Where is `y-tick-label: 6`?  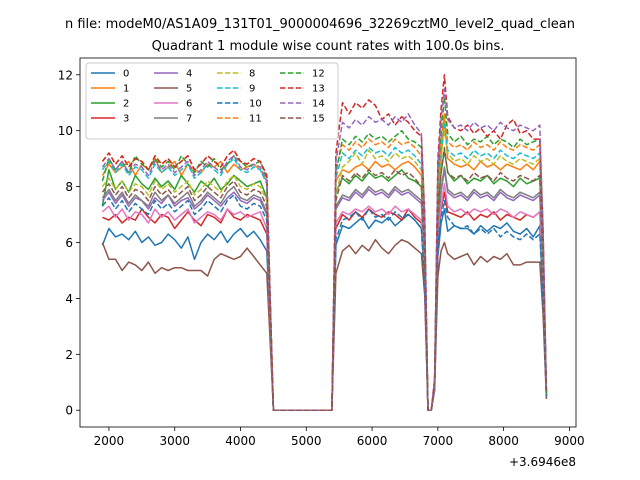
y-tick-label: 6 is located at coordinates (69, 243).